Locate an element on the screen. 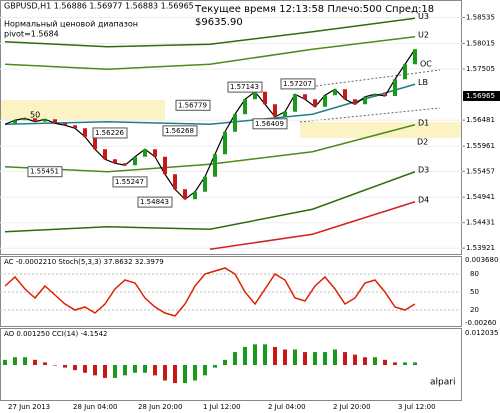 The width and height of the screenshot is (500, 413). stoch-line is located at coordinates (210, 292).